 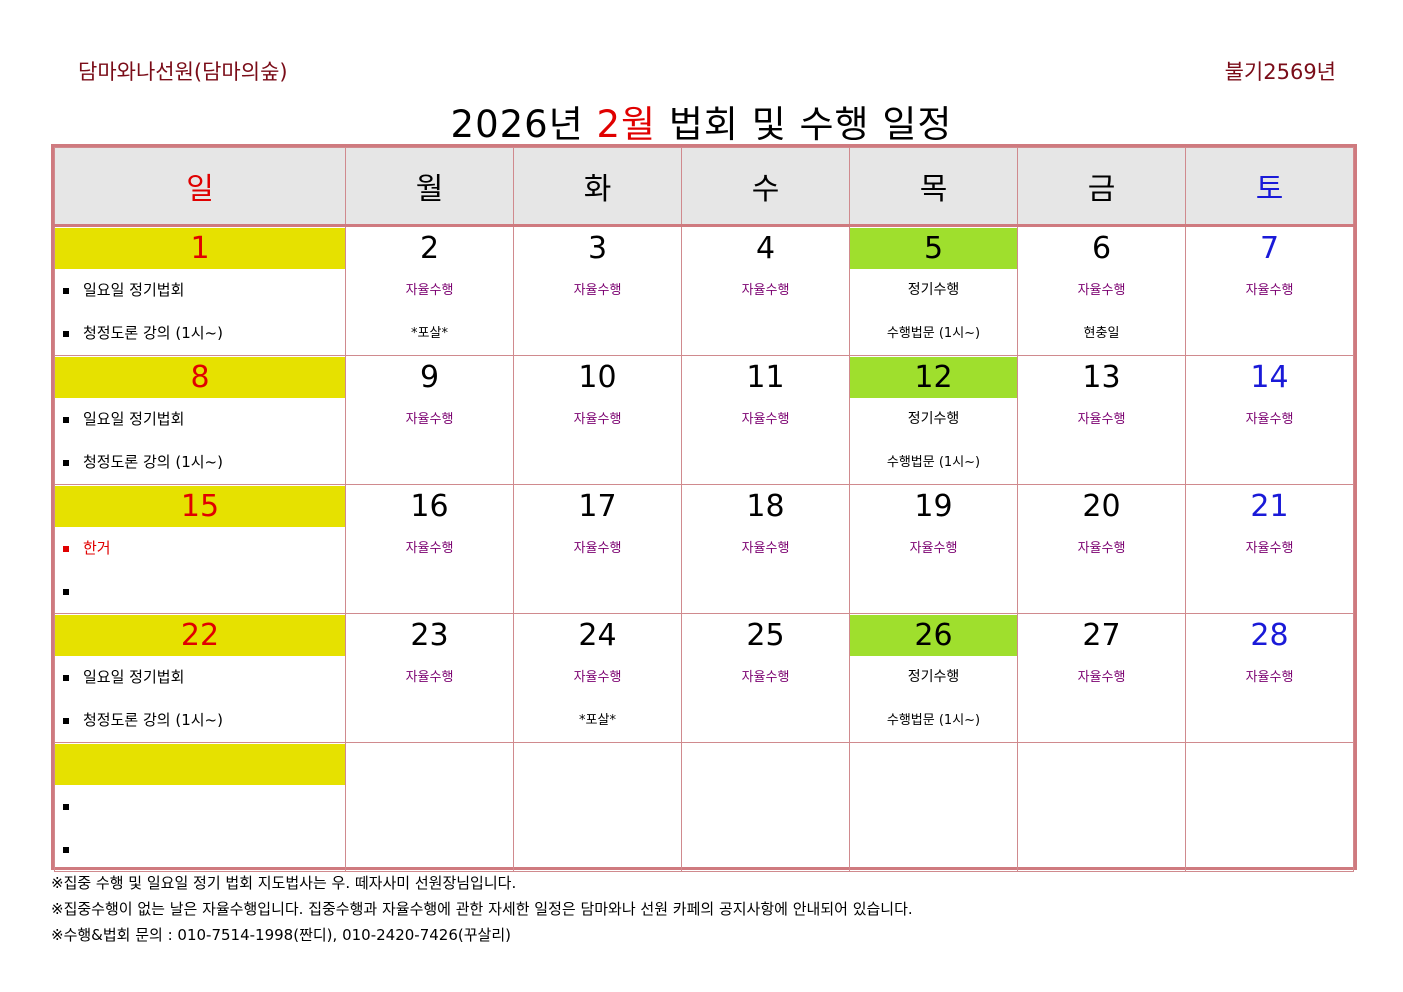 I want to click on day-number: 27, so click(x=1101, y=635).